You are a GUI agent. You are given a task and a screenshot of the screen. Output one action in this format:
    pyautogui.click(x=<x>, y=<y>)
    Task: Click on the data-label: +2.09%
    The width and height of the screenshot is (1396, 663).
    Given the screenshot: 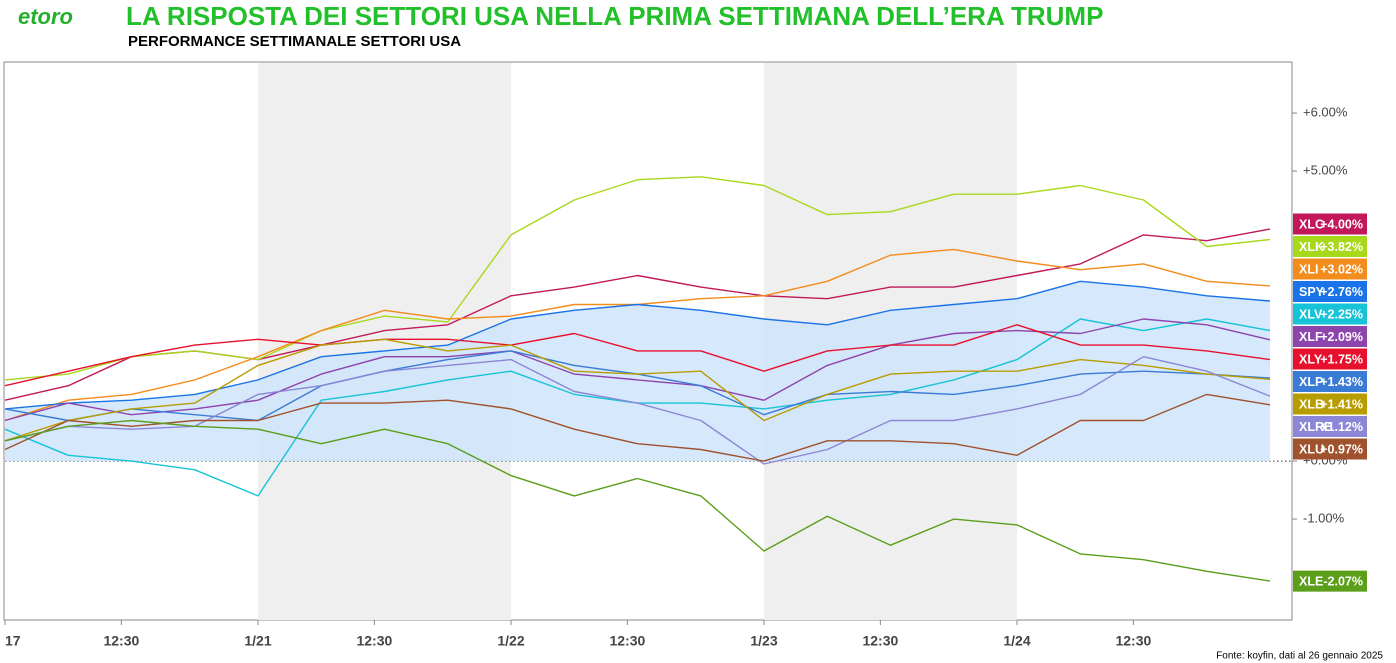 What is the action you would take?
    pyautogui.click(x=1341, y=337)
    